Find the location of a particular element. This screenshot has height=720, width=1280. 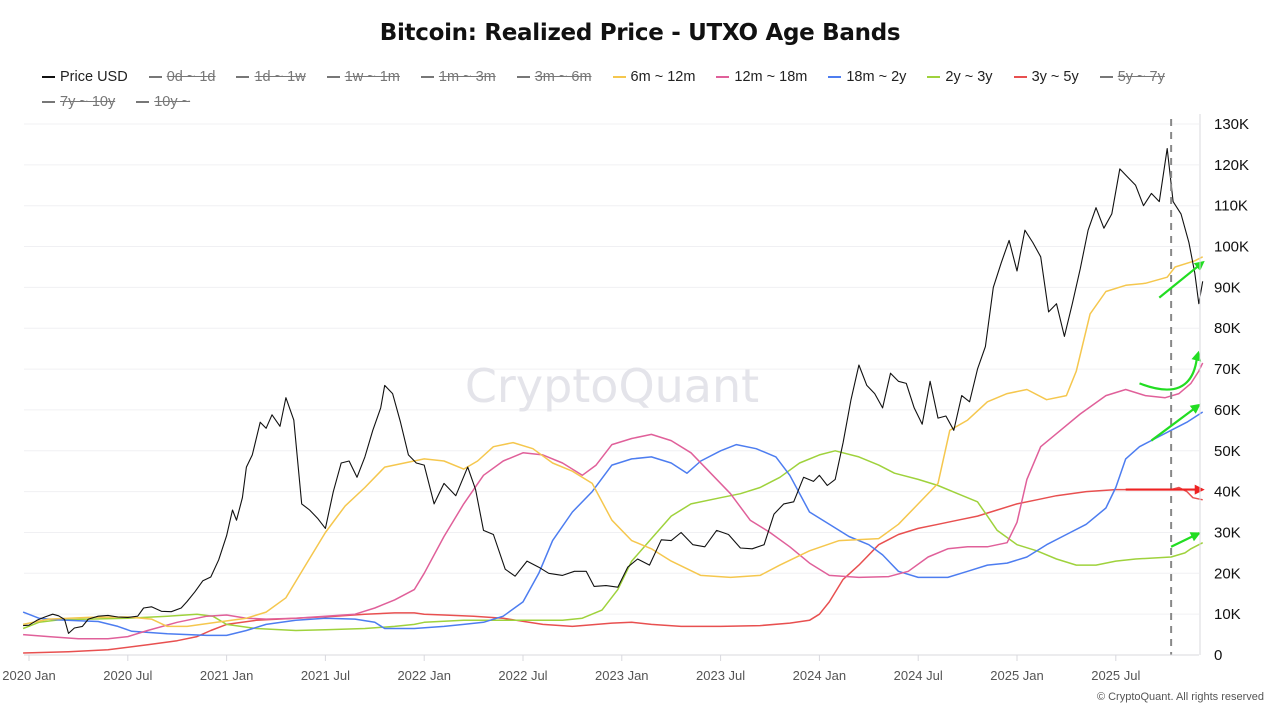

legend-item: 5y ~ 7y is located at coordinates (1132, 77).